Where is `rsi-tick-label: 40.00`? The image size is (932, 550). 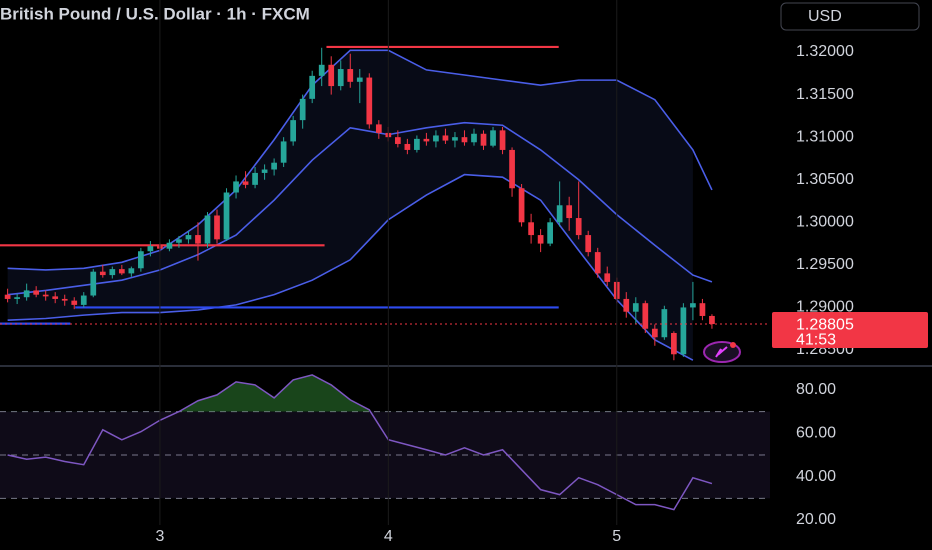 rsi-tick-label: 40.00 is located at coordinates (816, 476).